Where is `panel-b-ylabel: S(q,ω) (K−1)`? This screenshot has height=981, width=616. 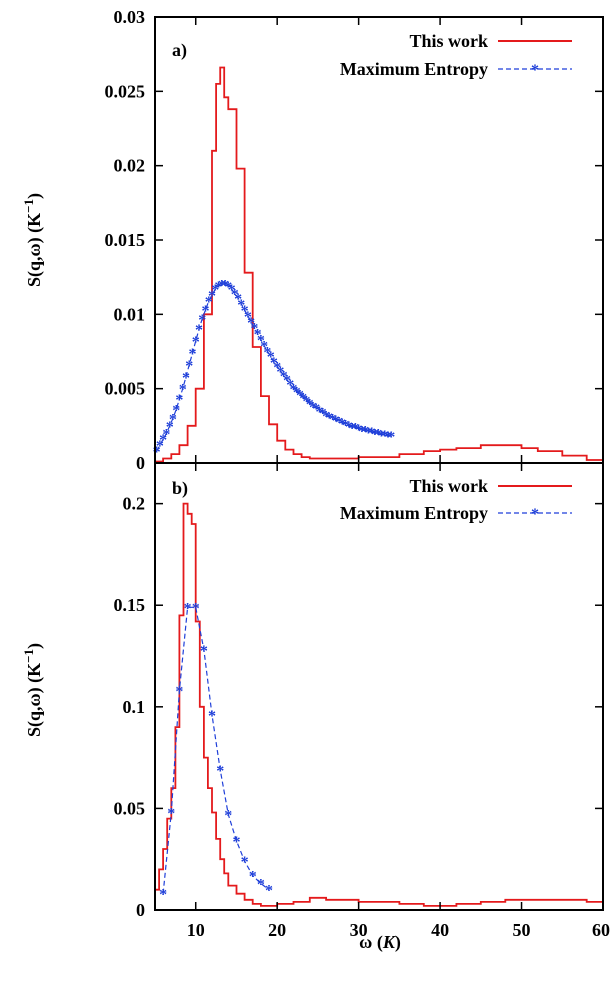
panel-b-ylabel: S(q,ω) (K−1) is located at coordinates (33, 690).